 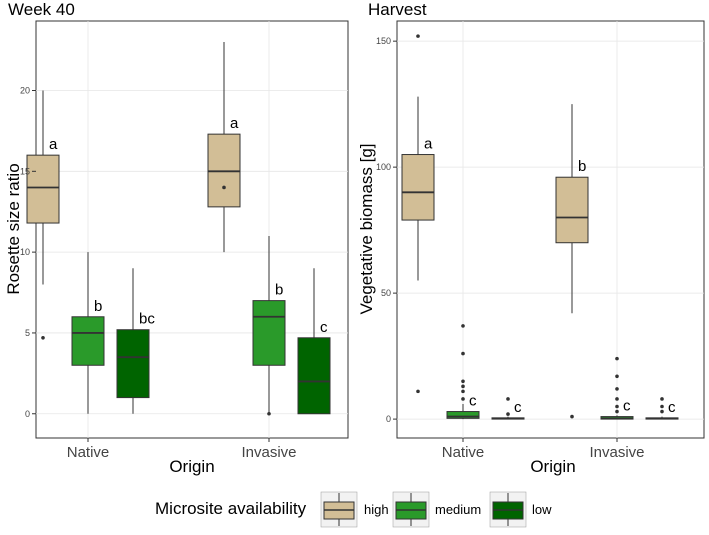 I want to click on y-tick-label: 150, so click(x=383, y=41).